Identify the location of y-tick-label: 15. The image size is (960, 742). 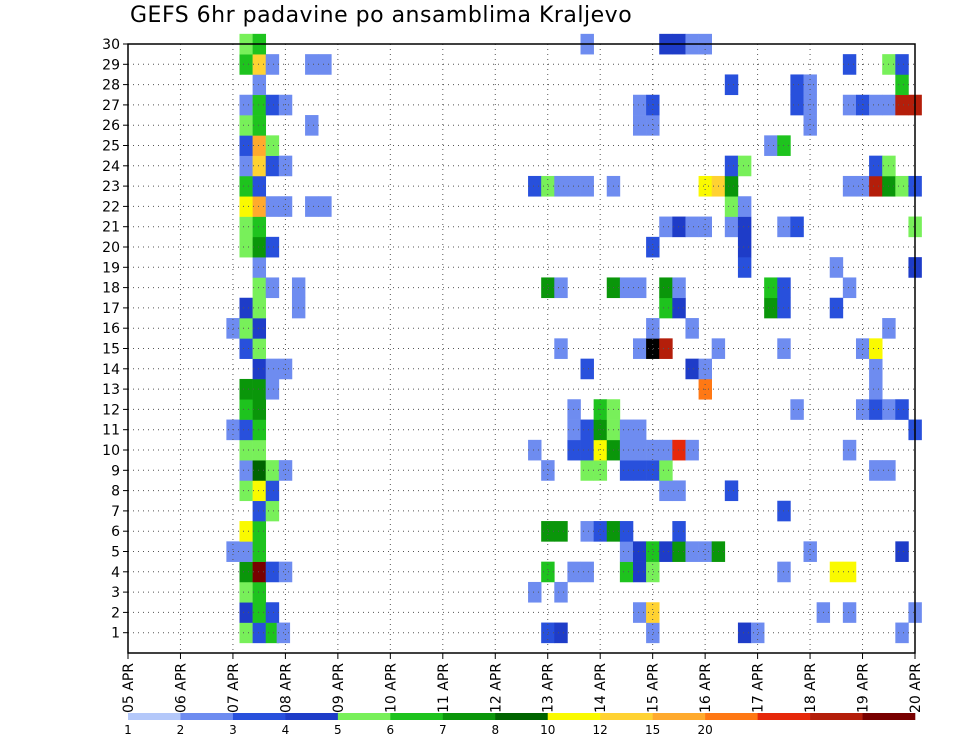
(111, 350).